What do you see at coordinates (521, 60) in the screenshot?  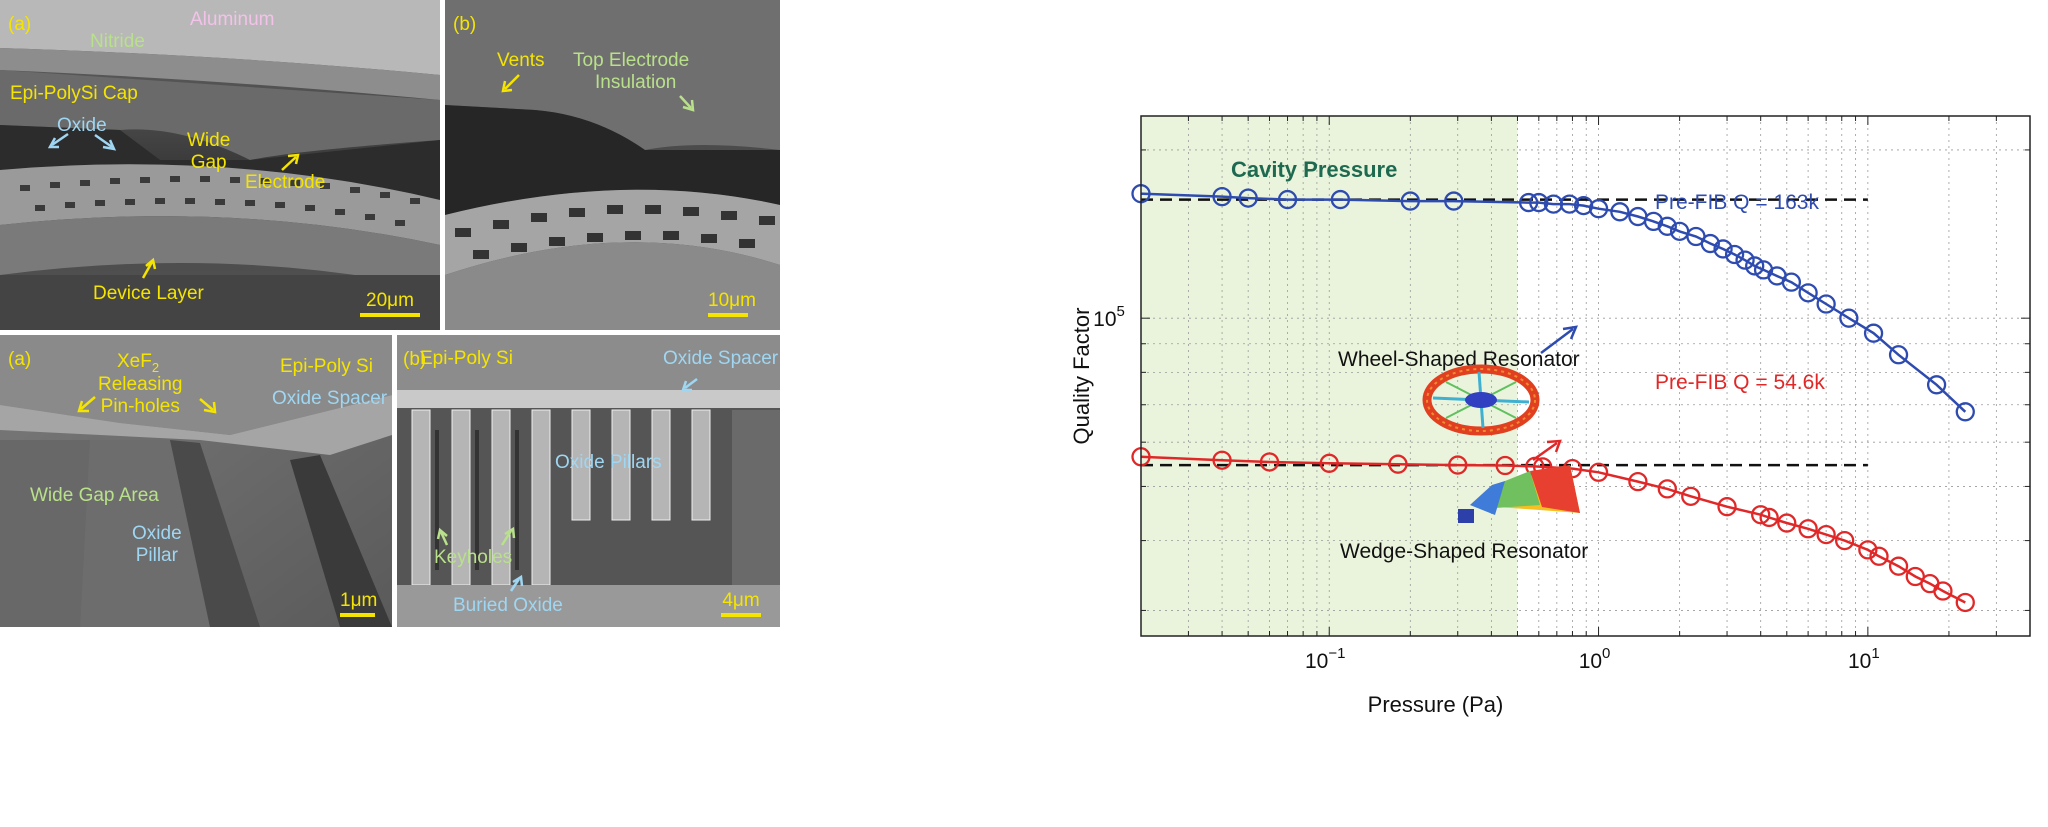 I see `vents-label: Vents` at bounding box center [521, 60].